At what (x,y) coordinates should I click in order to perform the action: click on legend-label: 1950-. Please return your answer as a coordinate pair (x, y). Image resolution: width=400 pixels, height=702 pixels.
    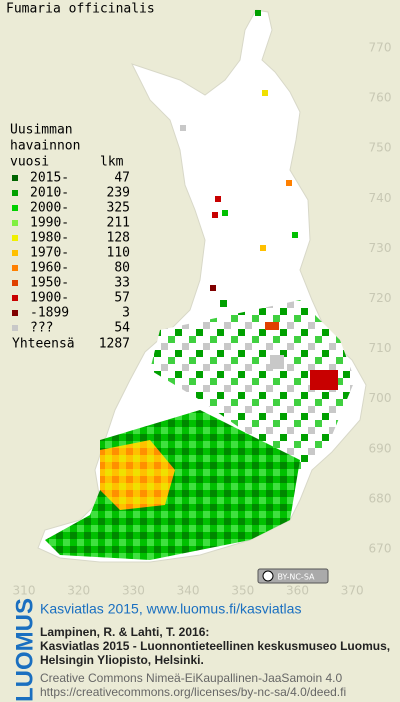
    Looking at the image, I should click on (49, 283).